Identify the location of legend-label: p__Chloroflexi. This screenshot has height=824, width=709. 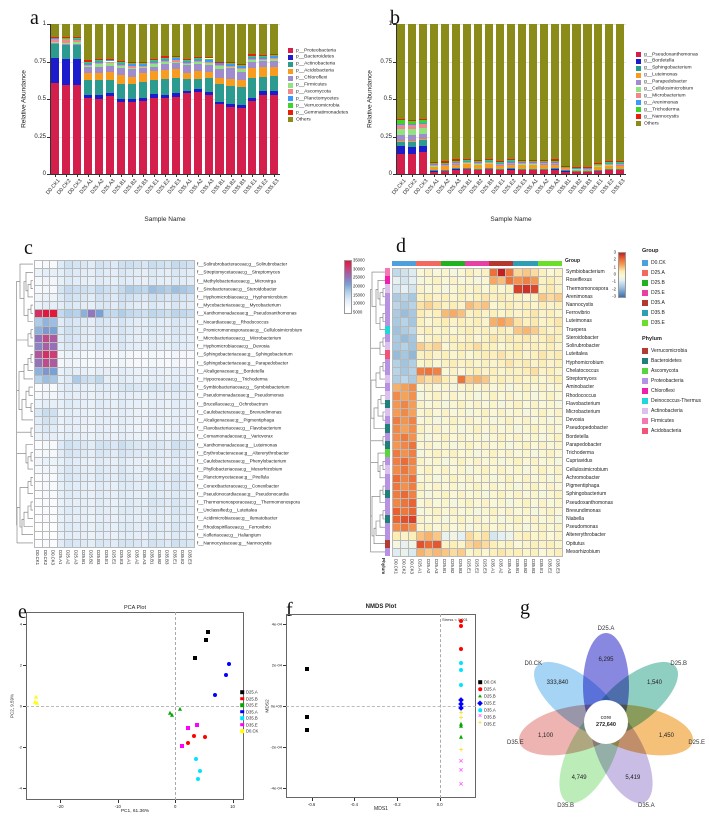
(312, 78).